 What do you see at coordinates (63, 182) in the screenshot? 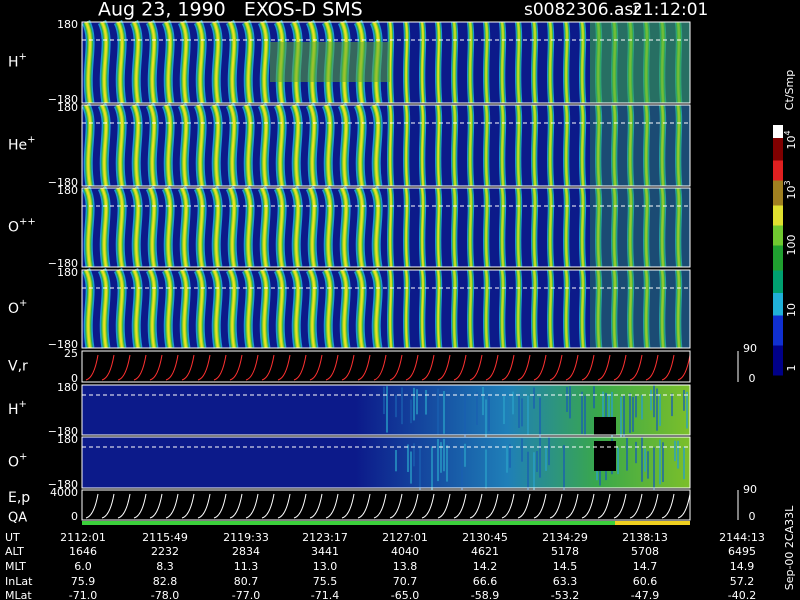
I see `tick-label: −180` at bounding box center [63, 182].